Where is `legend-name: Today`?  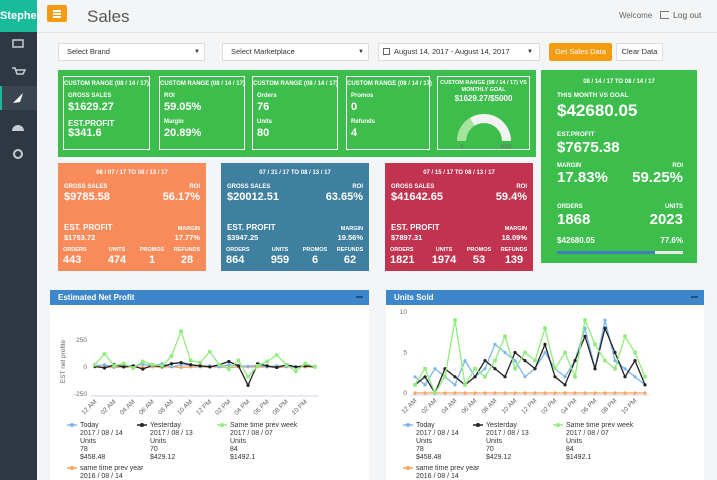 legend-name: Today is located at coordinates (425, 425).